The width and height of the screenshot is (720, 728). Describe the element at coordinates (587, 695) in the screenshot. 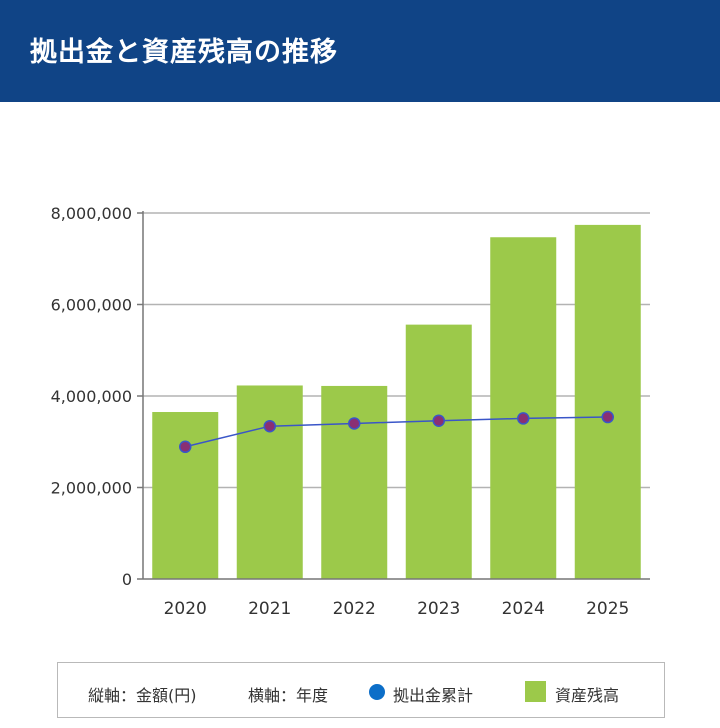

I see `legend-bar-series-label: 資産残高` at that location.